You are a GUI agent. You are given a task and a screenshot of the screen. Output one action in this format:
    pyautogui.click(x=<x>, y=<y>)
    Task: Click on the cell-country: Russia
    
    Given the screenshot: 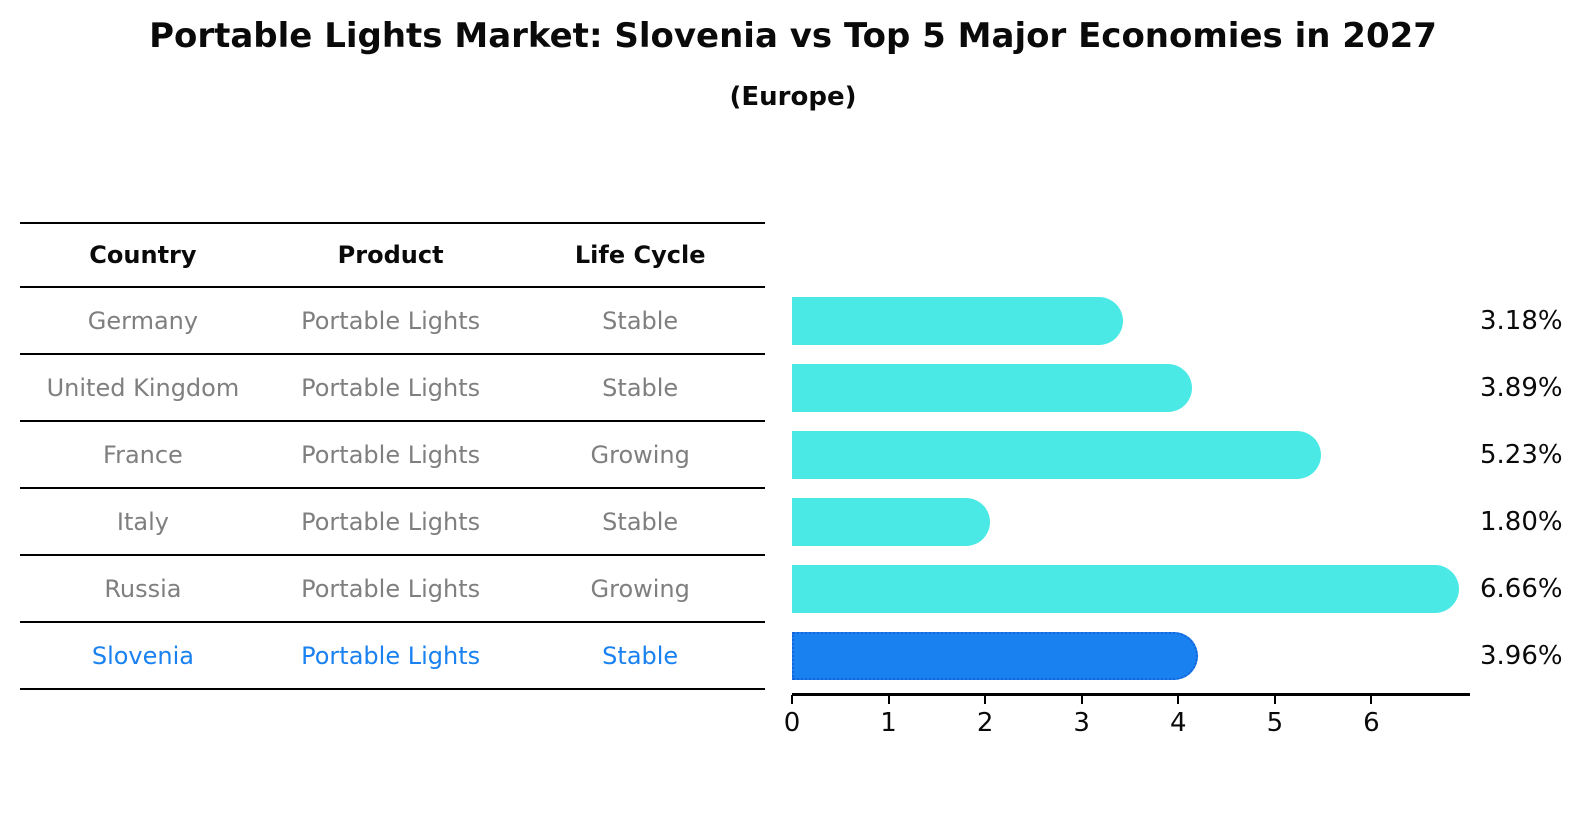 What is the action you would take?
    pyautogui.click(x=143, y=588)
    